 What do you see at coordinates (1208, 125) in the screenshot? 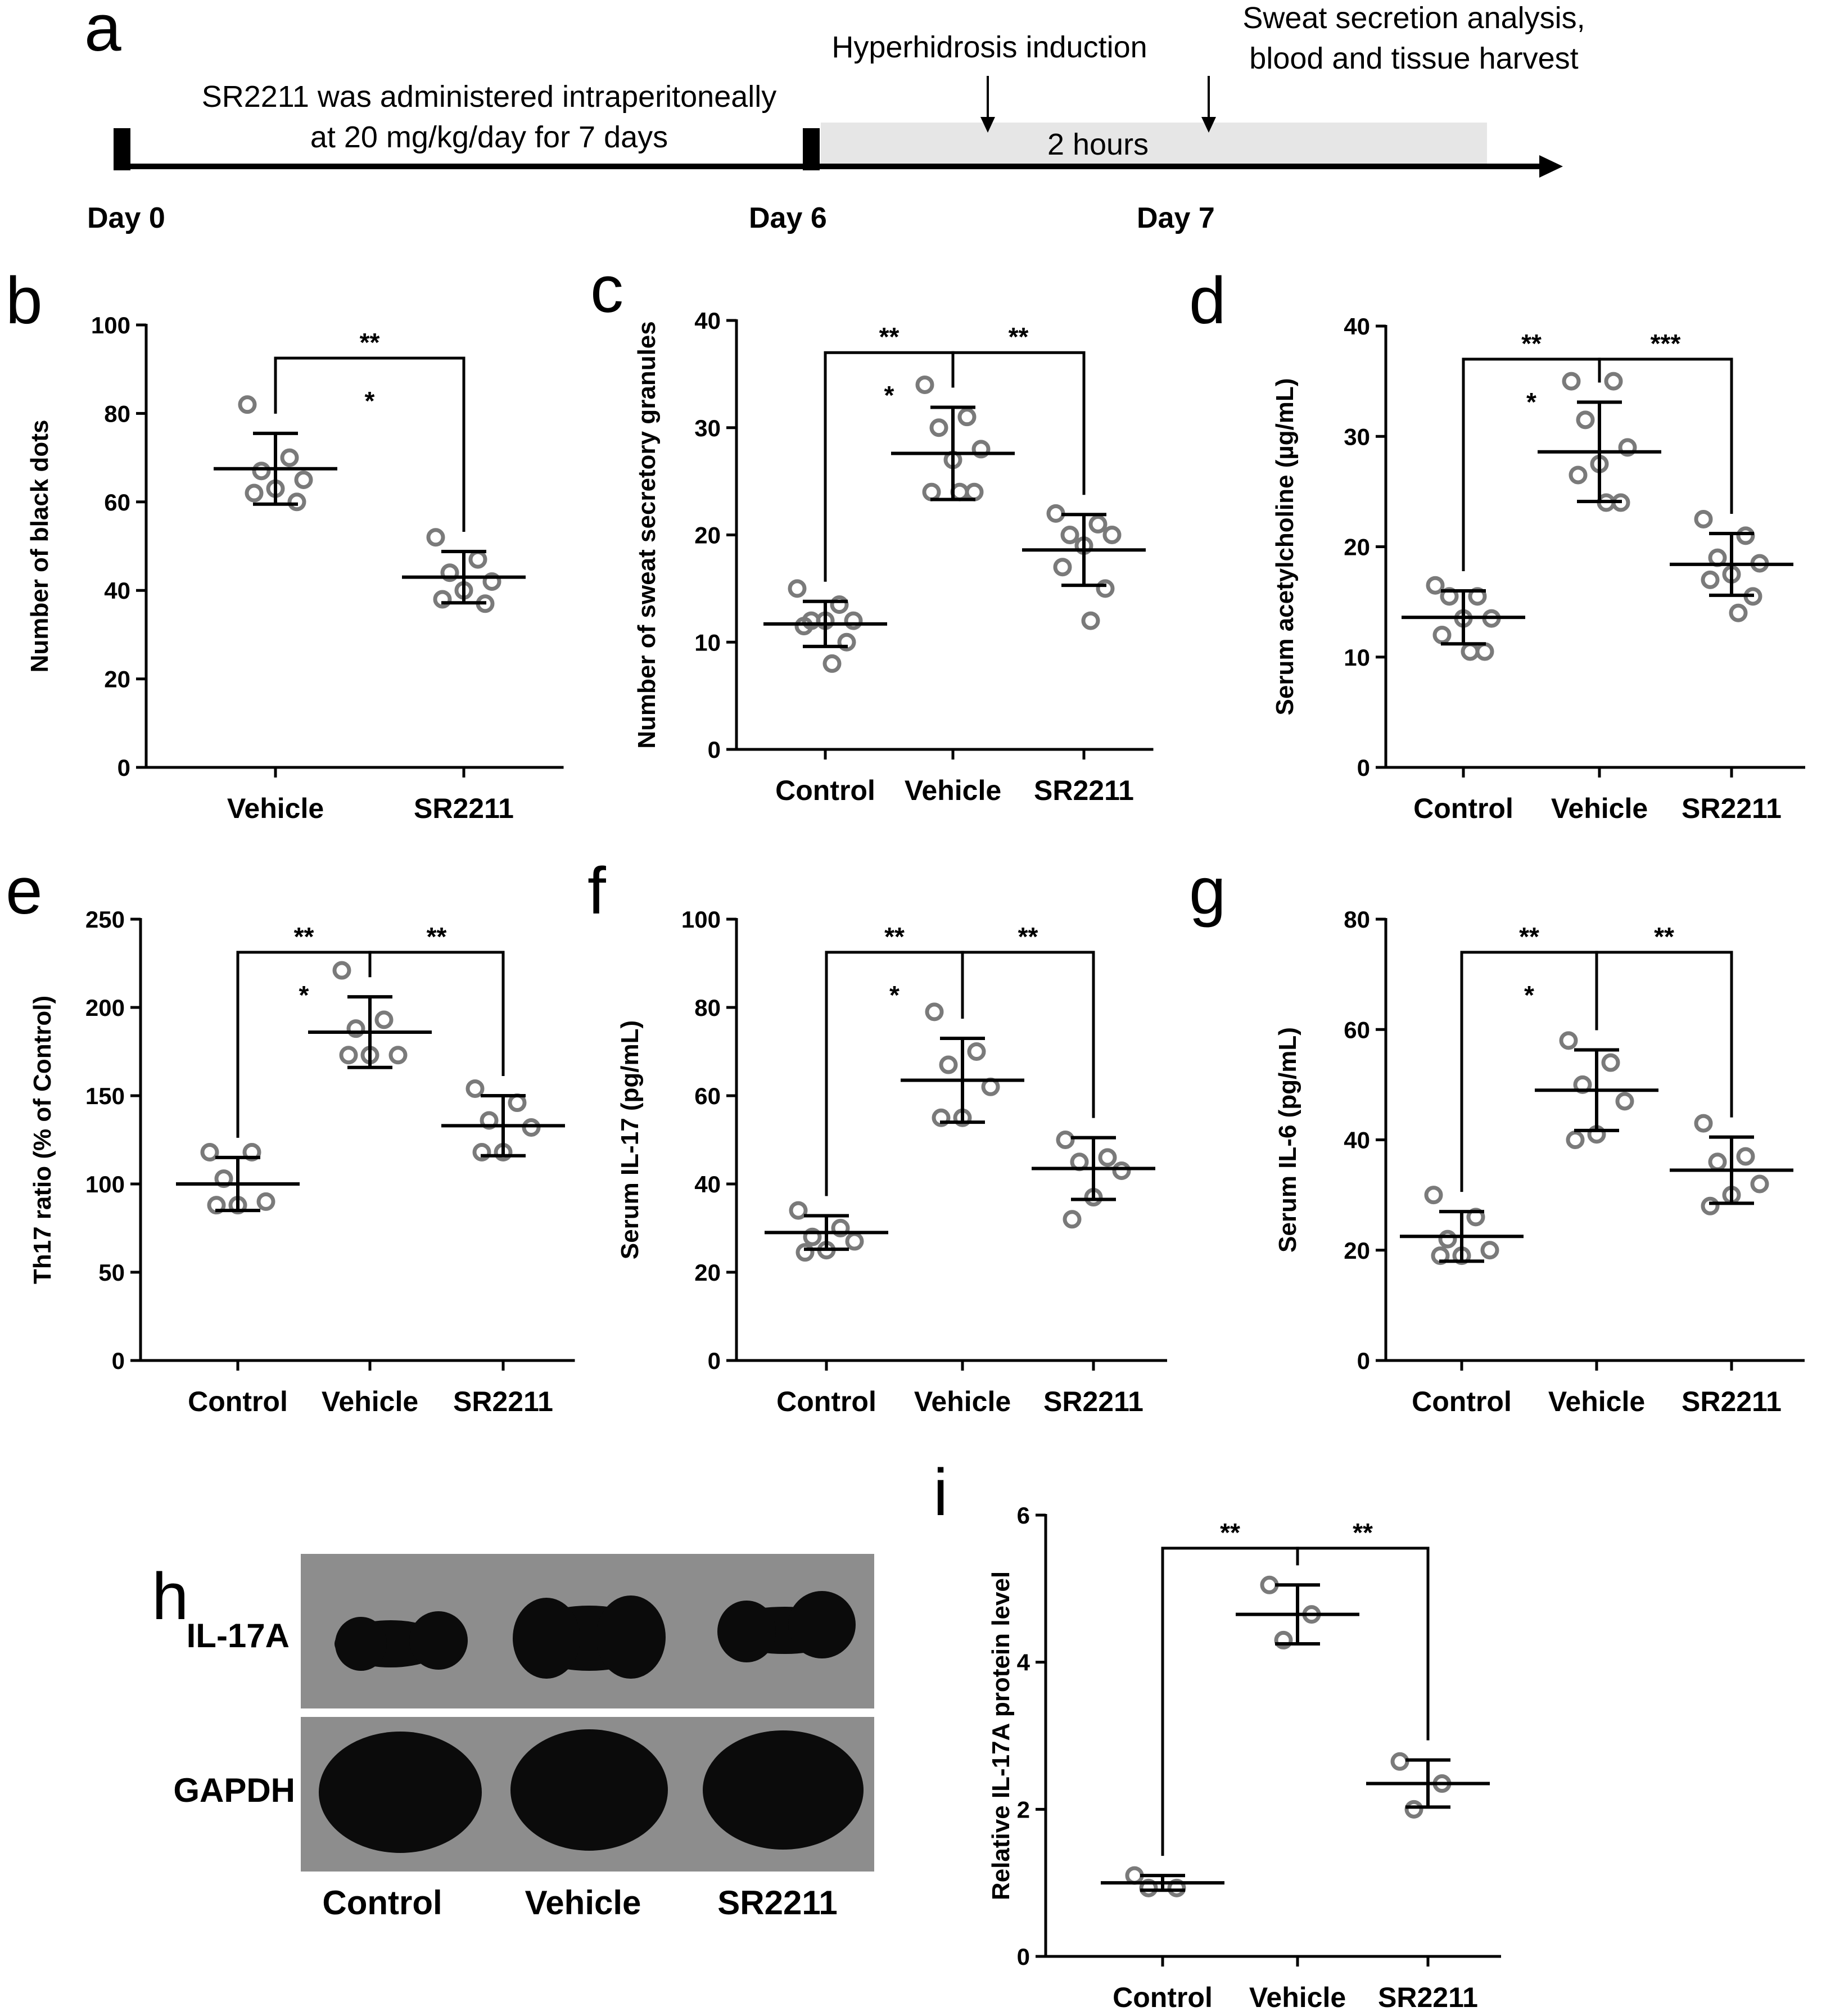
I see `harvest-arrowhead` at bounding box center [1208, 125].